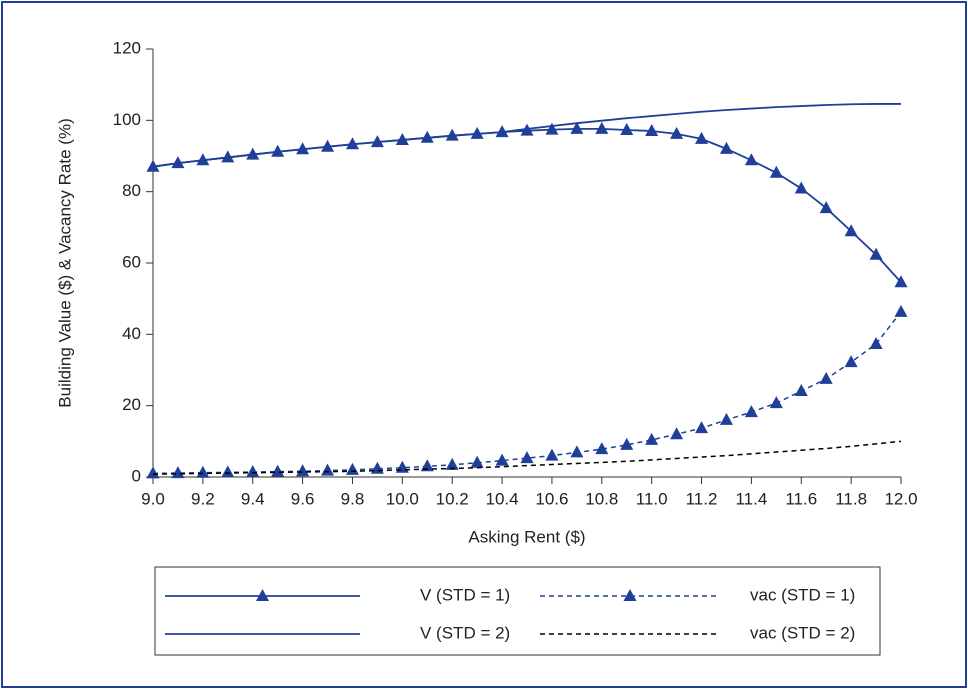 The height and width of the screenshot is (689, 968). Describe the element at coordinates (253, 498) in the screenshot. I see `x-tick-label: 9.4` at that location.